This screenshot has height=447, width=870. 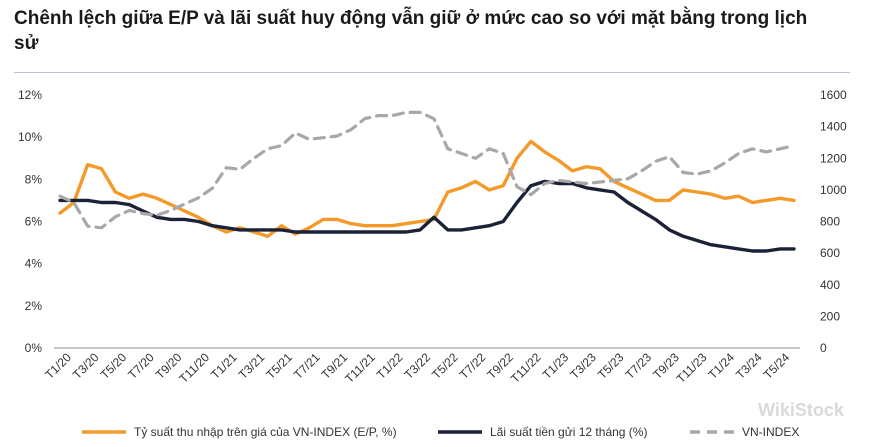 I want to click on x-tick-label: T7/21, so click(x=307, y=366).